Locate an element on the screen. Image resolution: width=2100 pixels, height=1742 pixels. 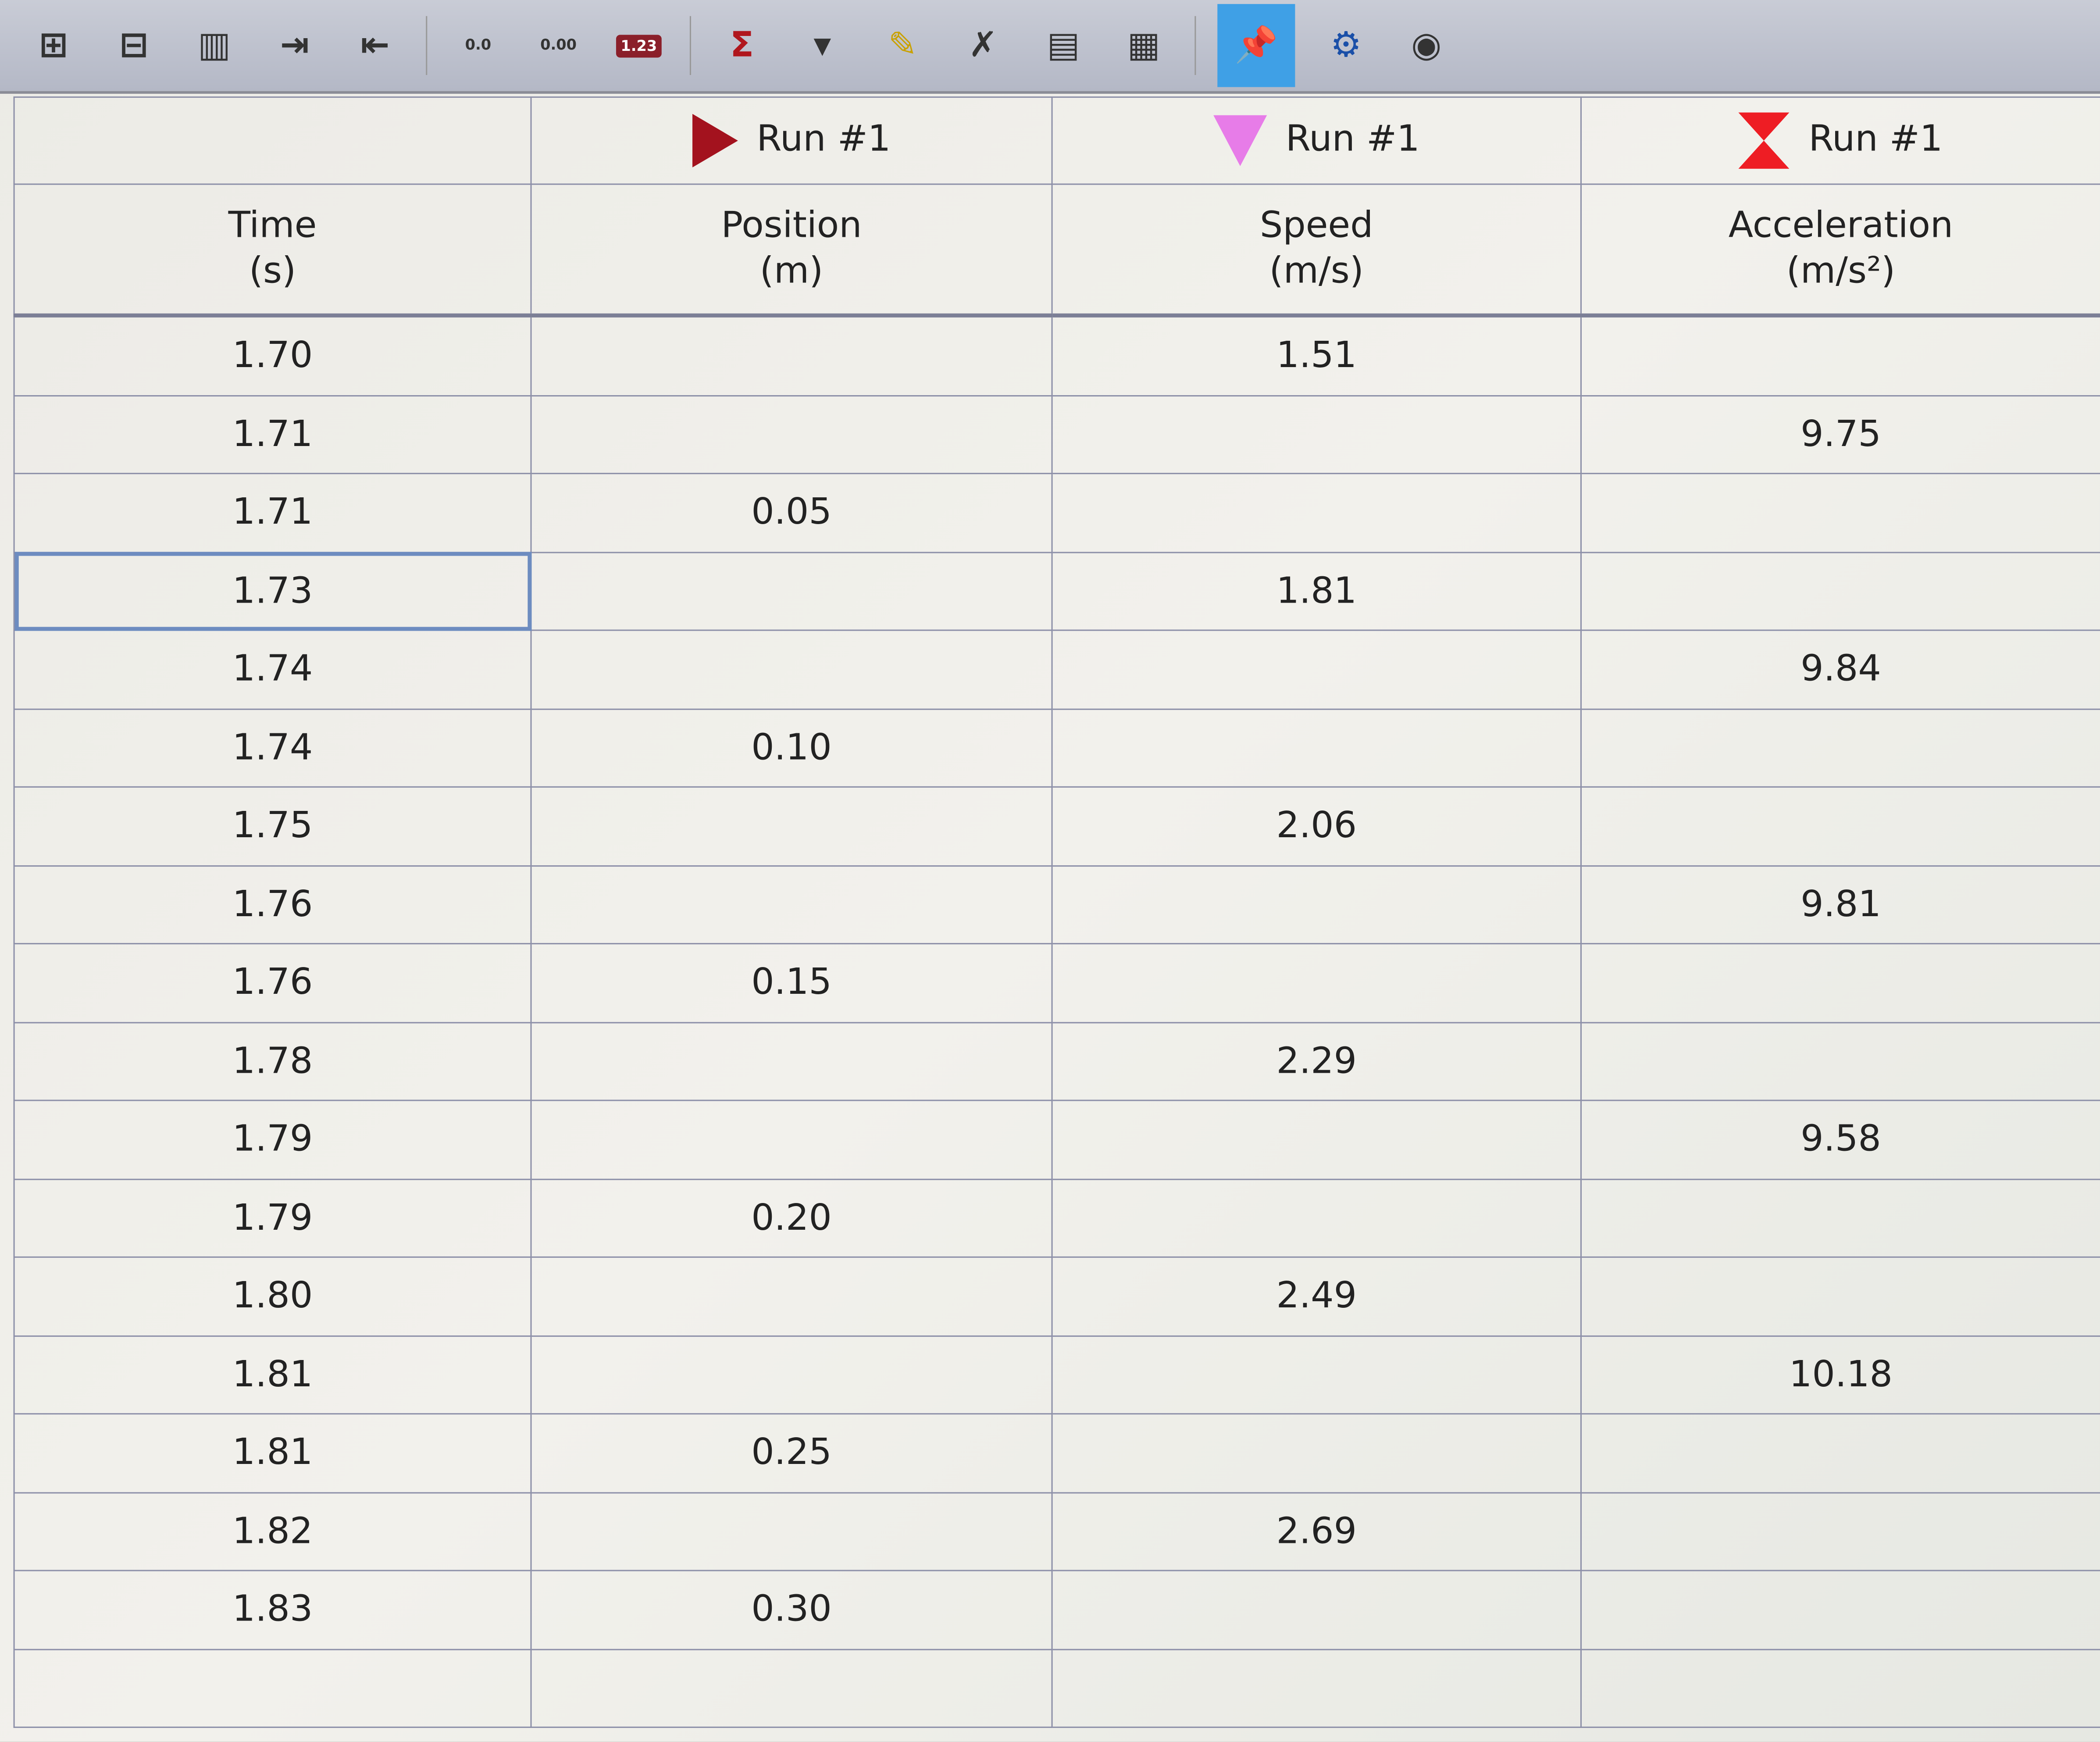
toolbar-separator is located at coordinates (1195, 45).